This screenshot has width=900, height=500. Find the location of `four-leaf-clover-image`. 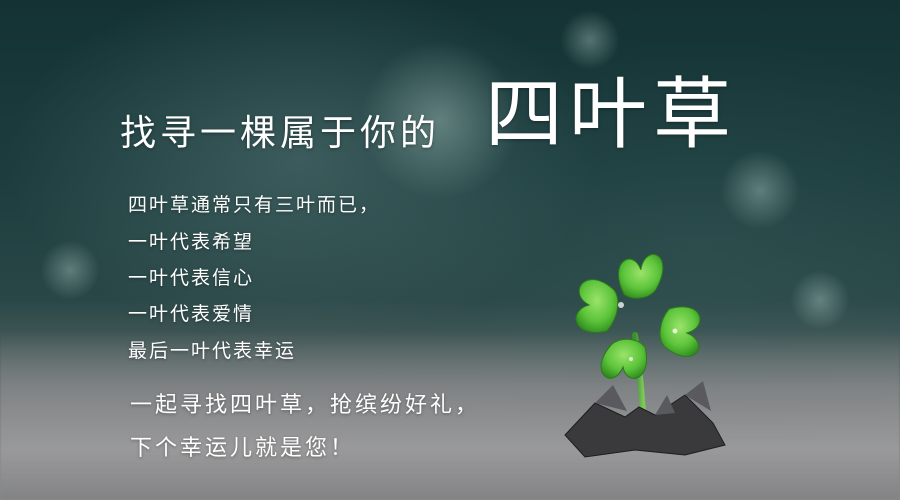

four-leaf-clover-image is located at coordinates (645, 356).